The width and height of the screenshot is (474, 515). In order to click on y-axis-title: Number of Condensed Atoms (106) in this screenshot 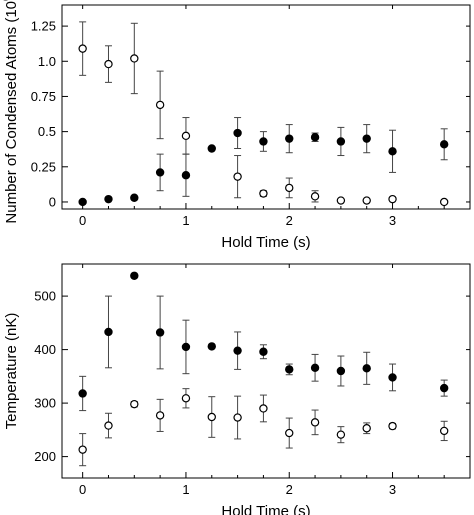, I will do `click(10, 112)`.